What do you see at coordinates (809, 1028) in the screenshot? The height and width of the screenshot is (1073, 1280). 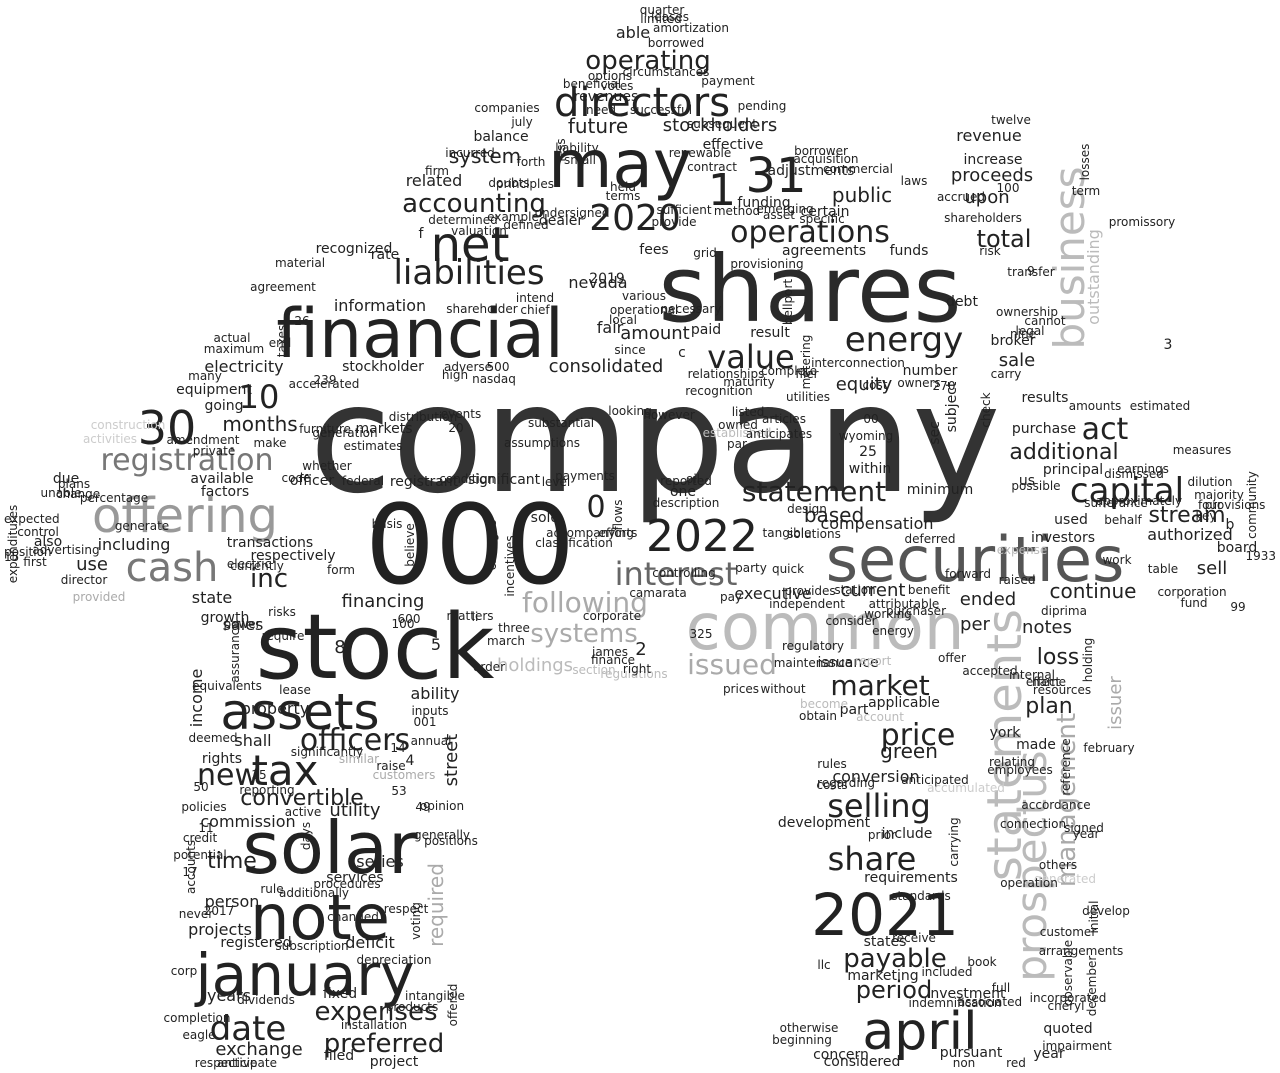 I see `cloud-word: otherwise` at bounding box center [809, 1028].